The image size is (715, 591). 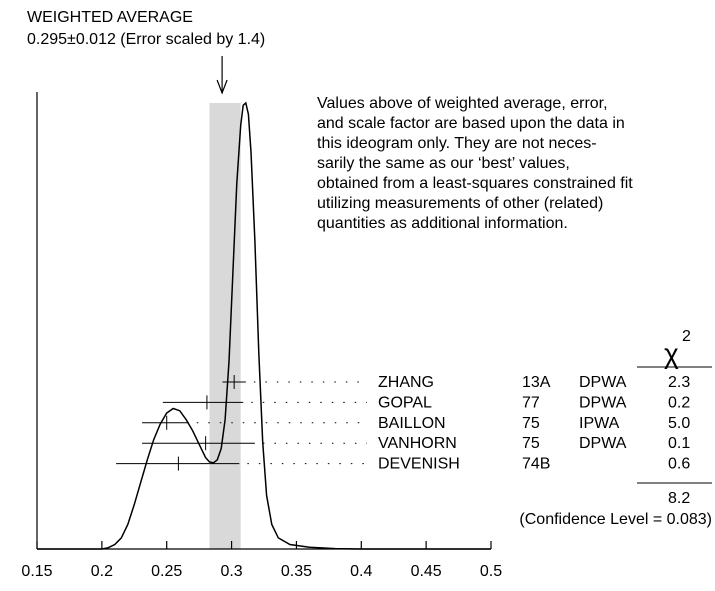 I want to click on author-label: VANHORN, so click(x=417, y=443).